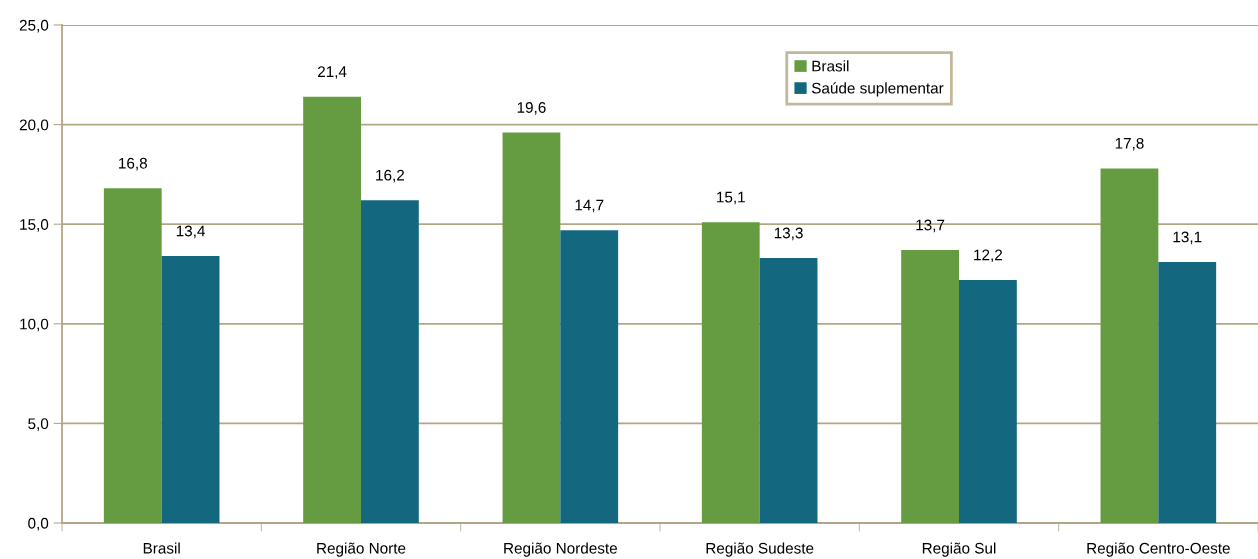 Image resolution: width=1258 pixels, height=559 pixels. Describe the element at coordinates (332, 72) in the screenshot. I see `data-label: 21,4` at that location.